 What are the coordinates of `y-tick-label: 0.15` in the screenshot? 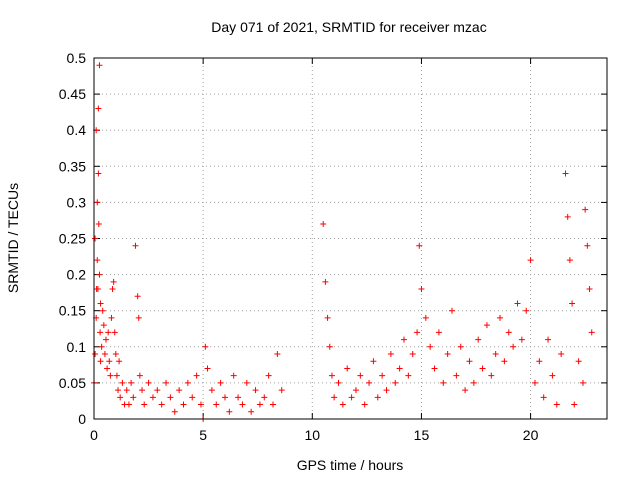 It's located at (72, 311).